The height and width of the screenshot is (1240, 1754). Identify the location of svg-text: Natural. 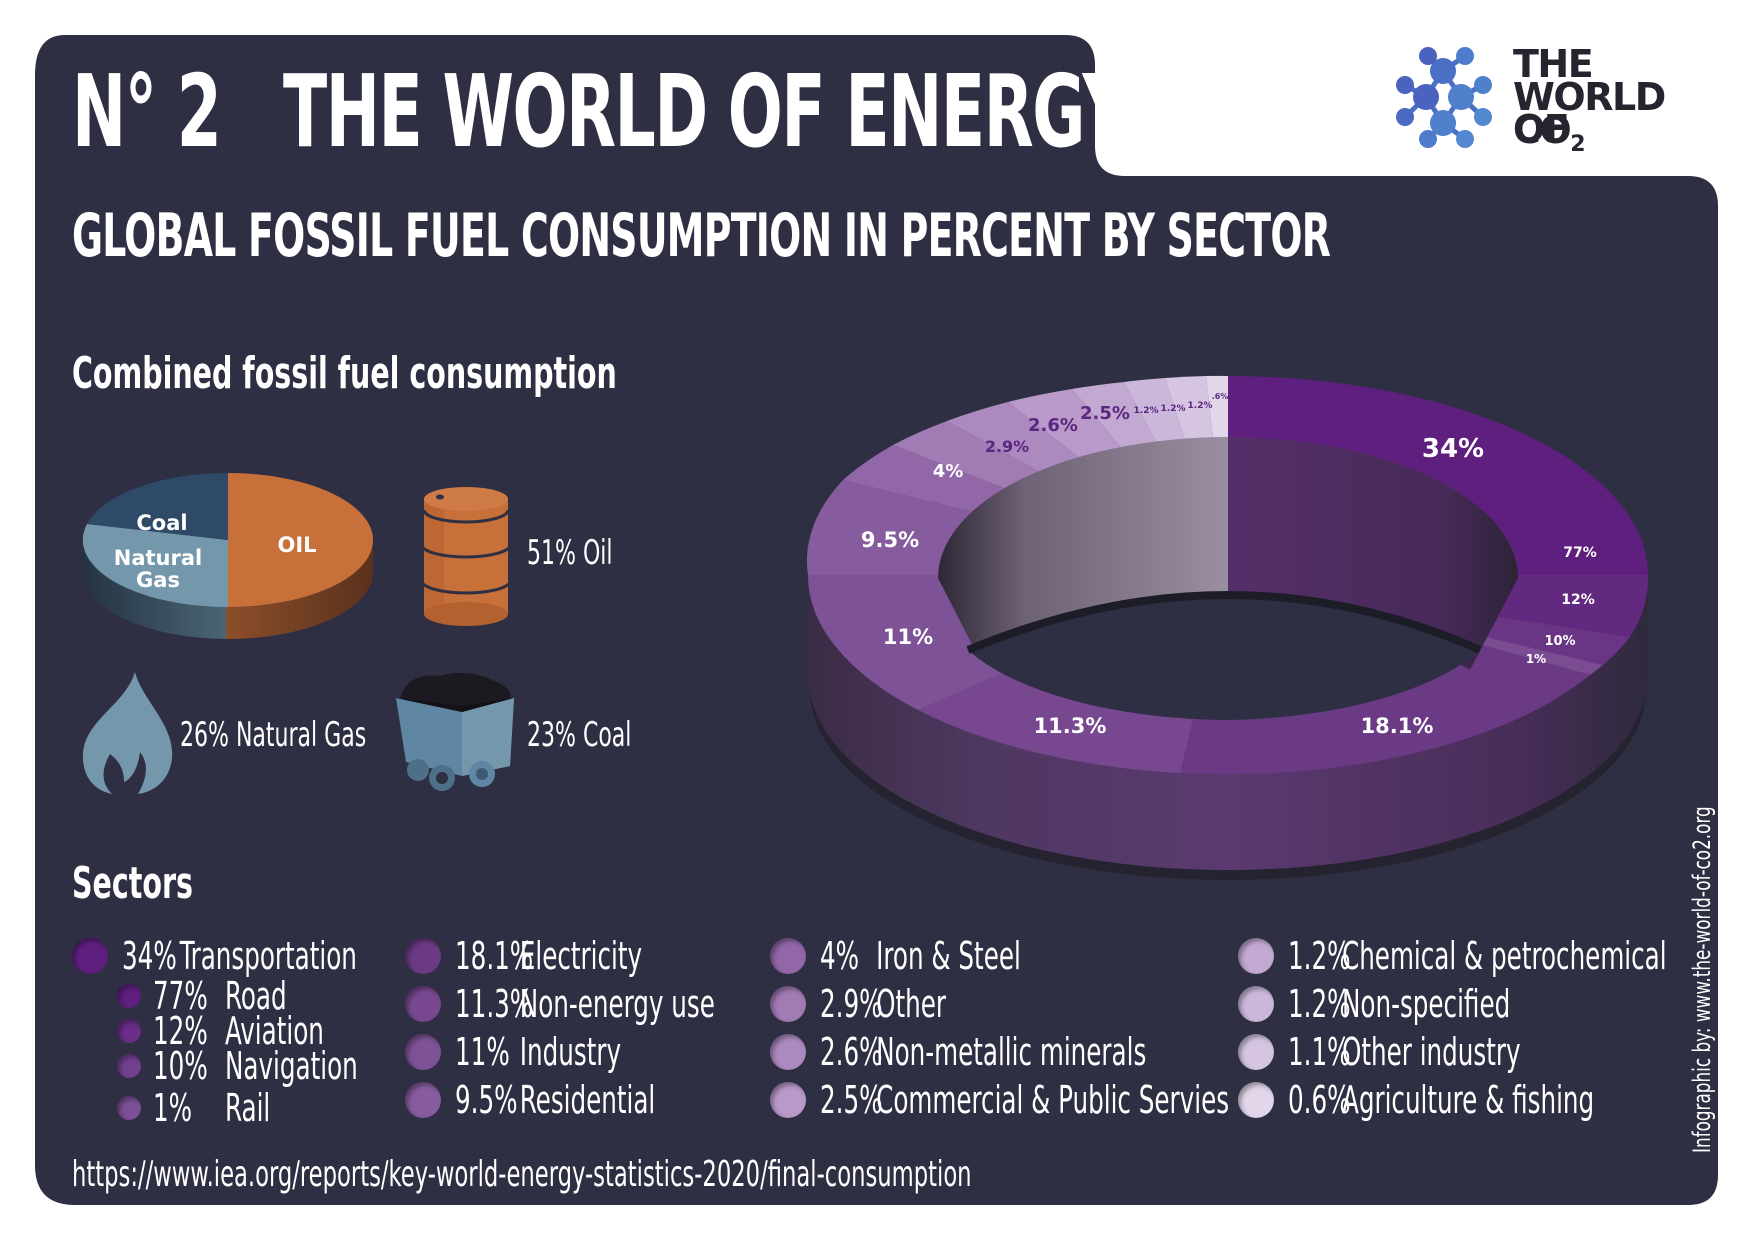
(158, 558).